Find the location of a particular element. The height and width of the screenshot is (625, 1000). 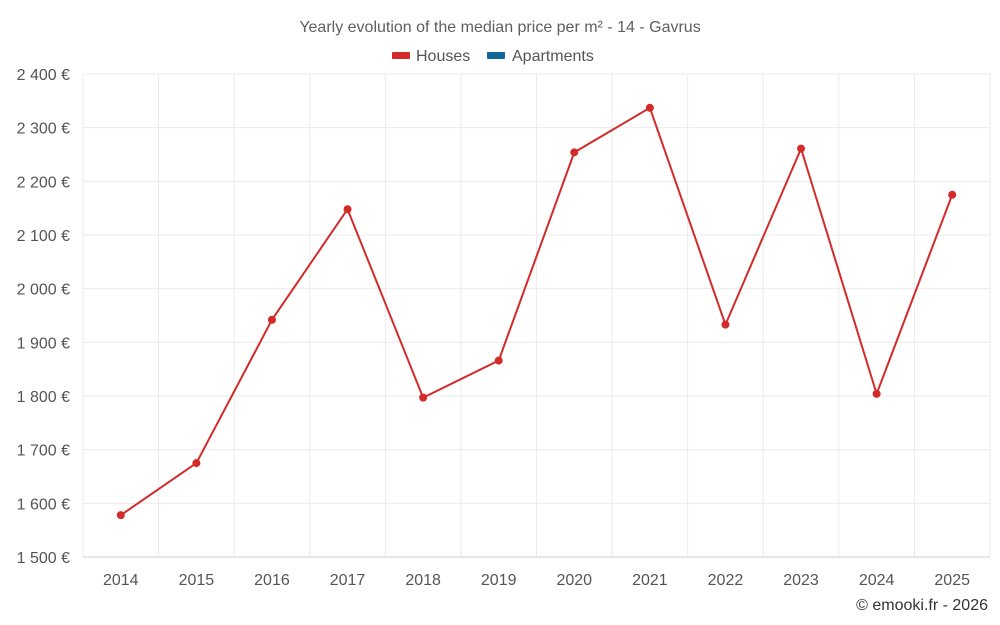

x-tick-label: 2014 is located at coordinates (121, 580).